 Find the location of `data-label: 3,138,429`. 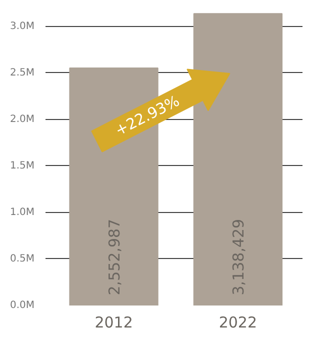

data-label: 3,138,429 is located at coordinates (238, 257).